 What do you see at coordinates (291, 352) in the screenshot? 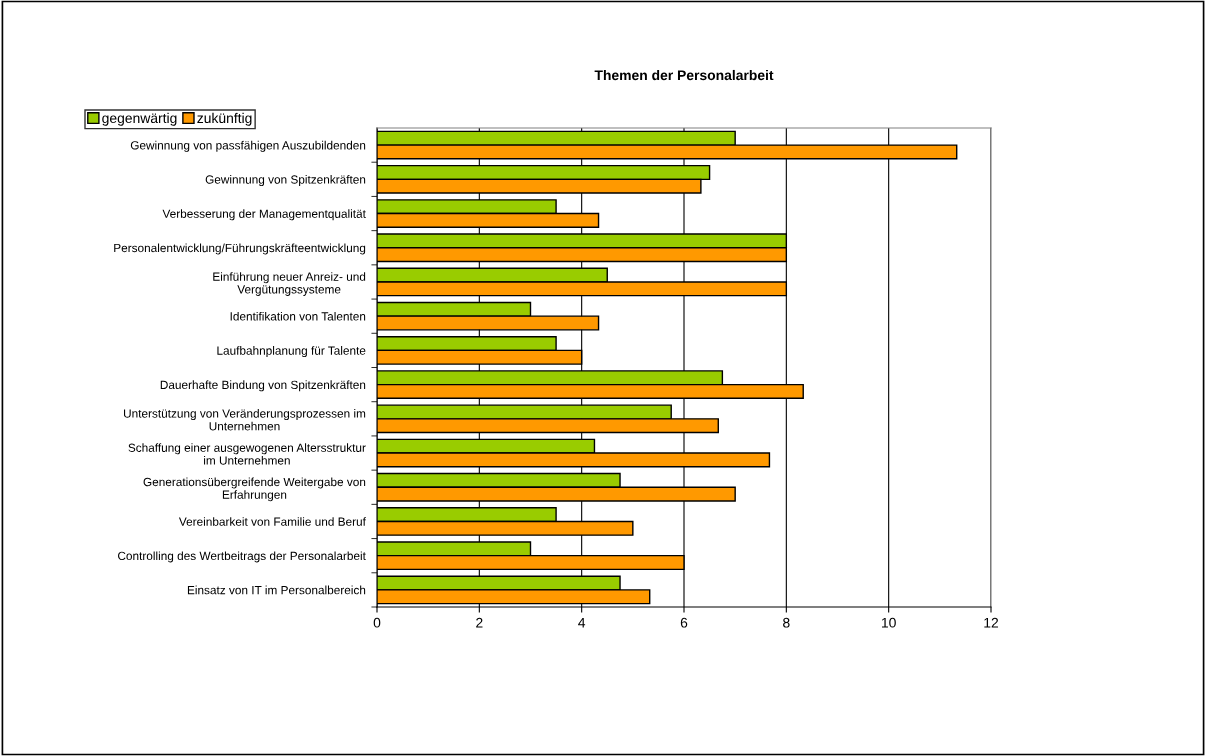
I see `y-tick-label: Laufbahnplanung für Talente` at bounding box center [291, 352].